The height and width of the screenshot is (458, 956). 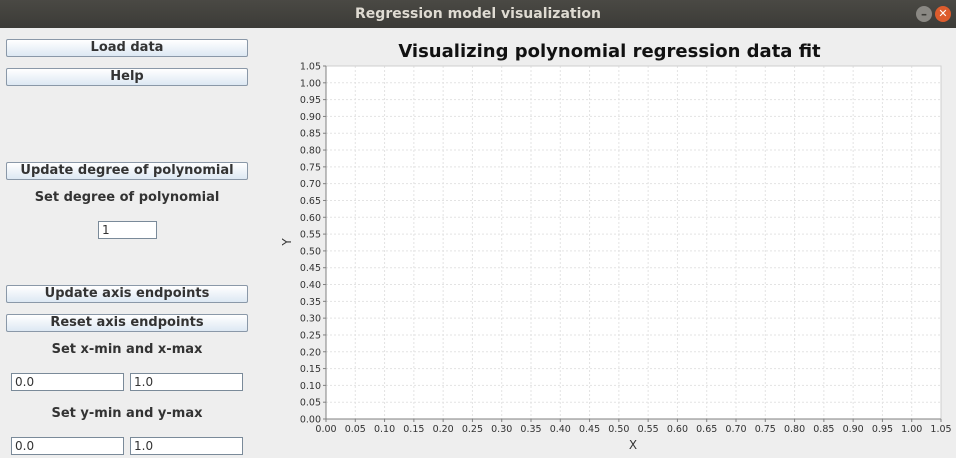 What do you see at coordinates (310, 420) in the screenshot?
I see `y-tick-label: 0.00` at bounding box center [310, 420].